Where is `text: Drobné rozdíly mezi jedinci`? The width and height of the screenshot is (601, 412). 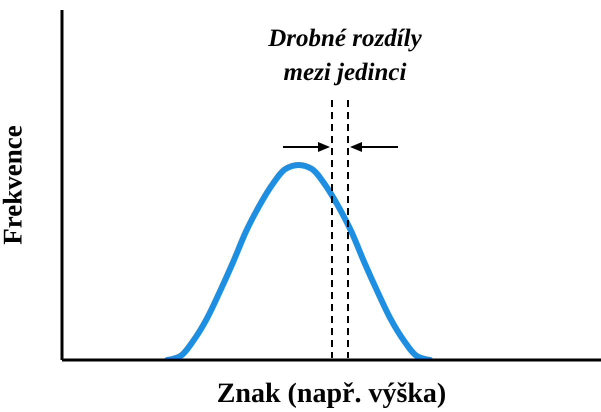 text: Drobné rozdíly mezi jedinci is located at coordinates (345, 56).